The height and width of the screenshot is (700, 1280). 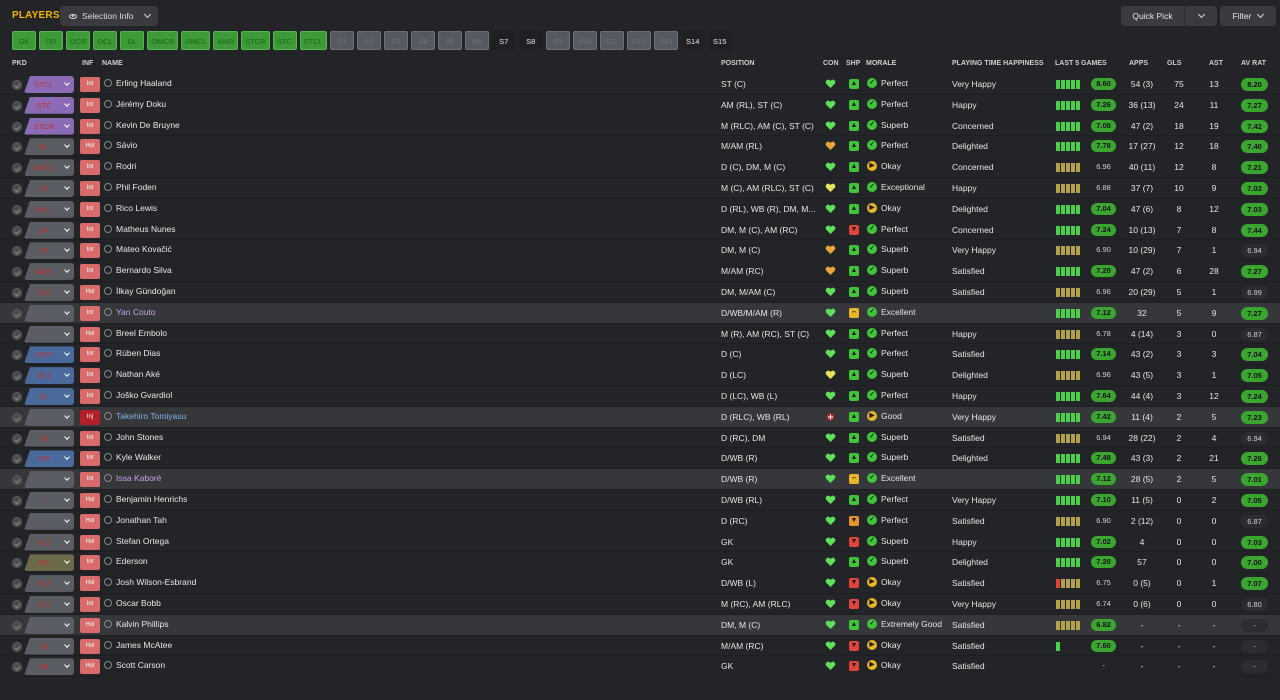 What do you see at coordinates (49, 355) in the screenshot?
I see `position-selector: DCR` at bounding box center [49, 355].